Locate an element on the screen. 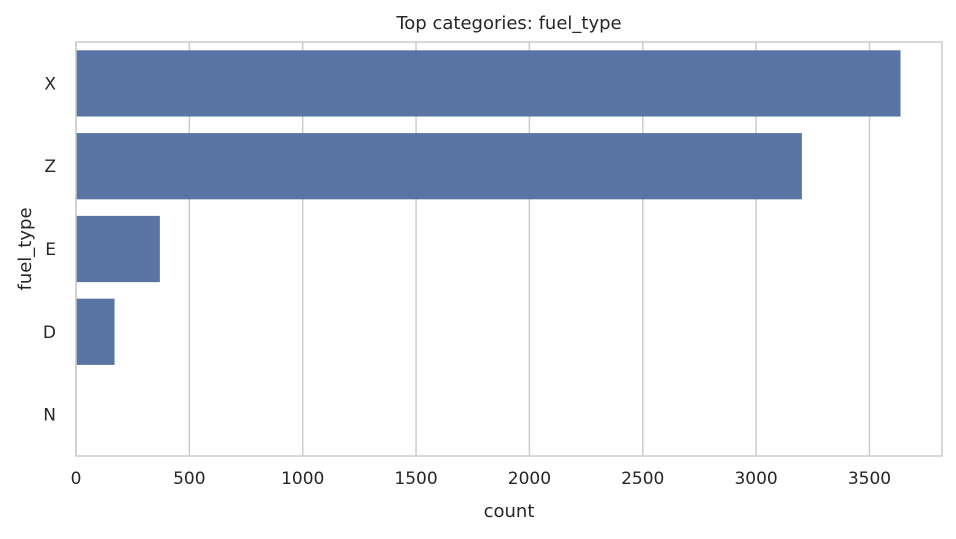  x-tick-label-7: 3500 is located at coordinates (869, 479).